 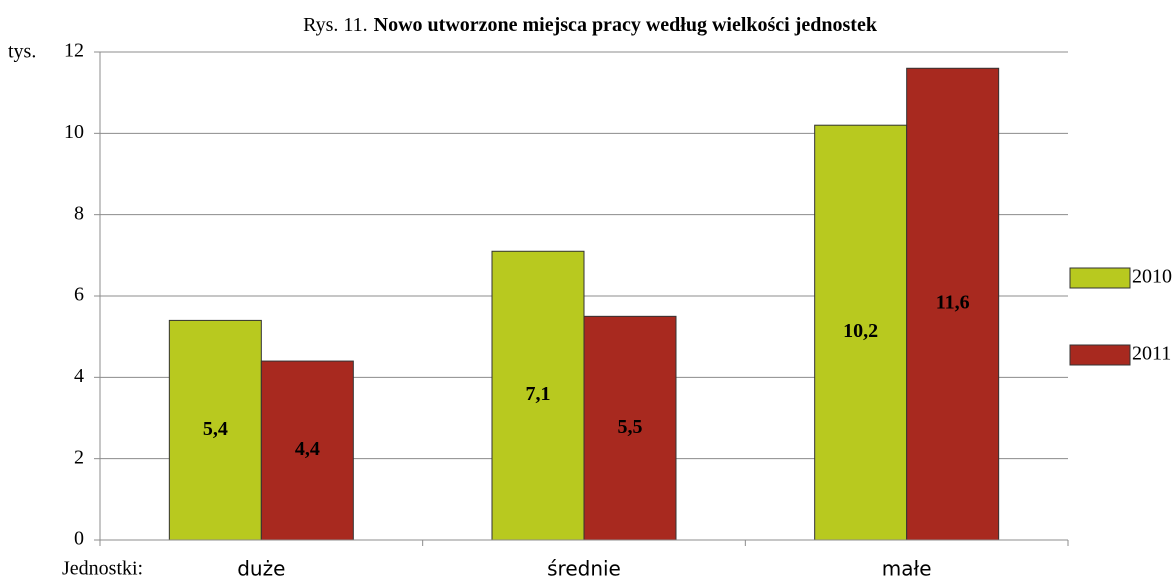 What do you see at coordinates (1152, 277) in the screenshot?
I see `legend-label: 2010` at bounding box center [1152, 277].